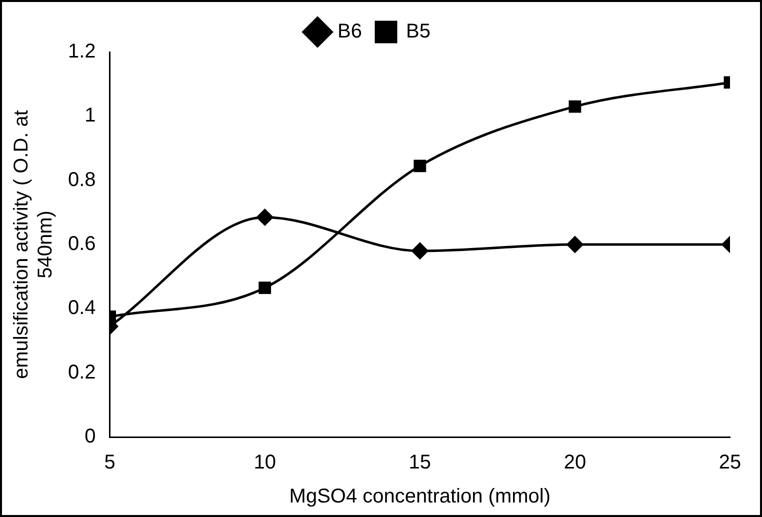 This screenshot has height=517, width=762. Describe the element at coordinates (90, 437) in the screenshot. I see `y-tick-label: 0` at that location.